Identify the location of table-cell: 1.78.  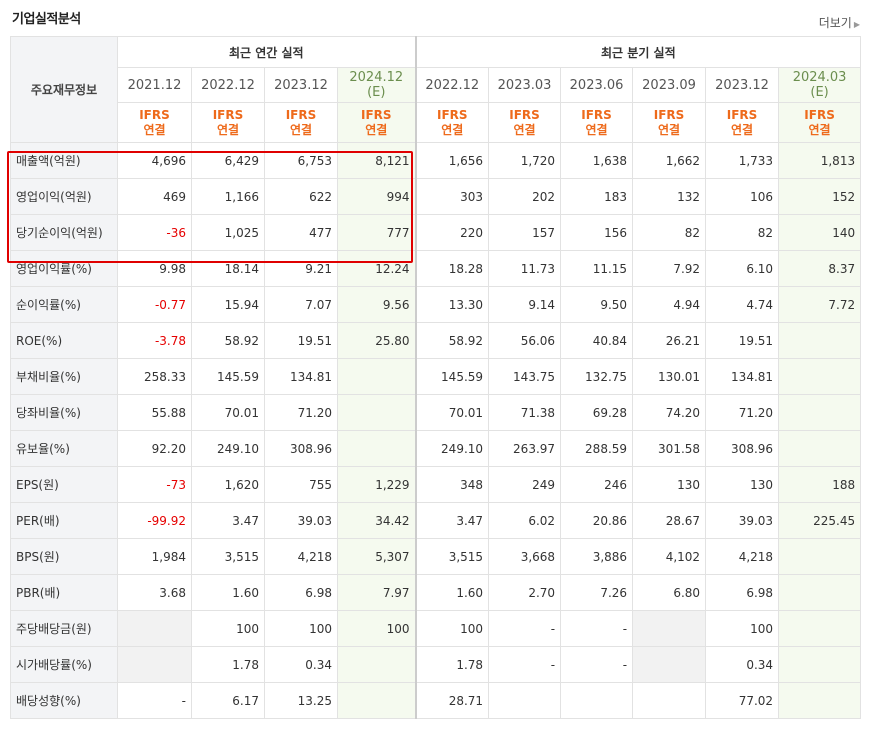
(452, 664).